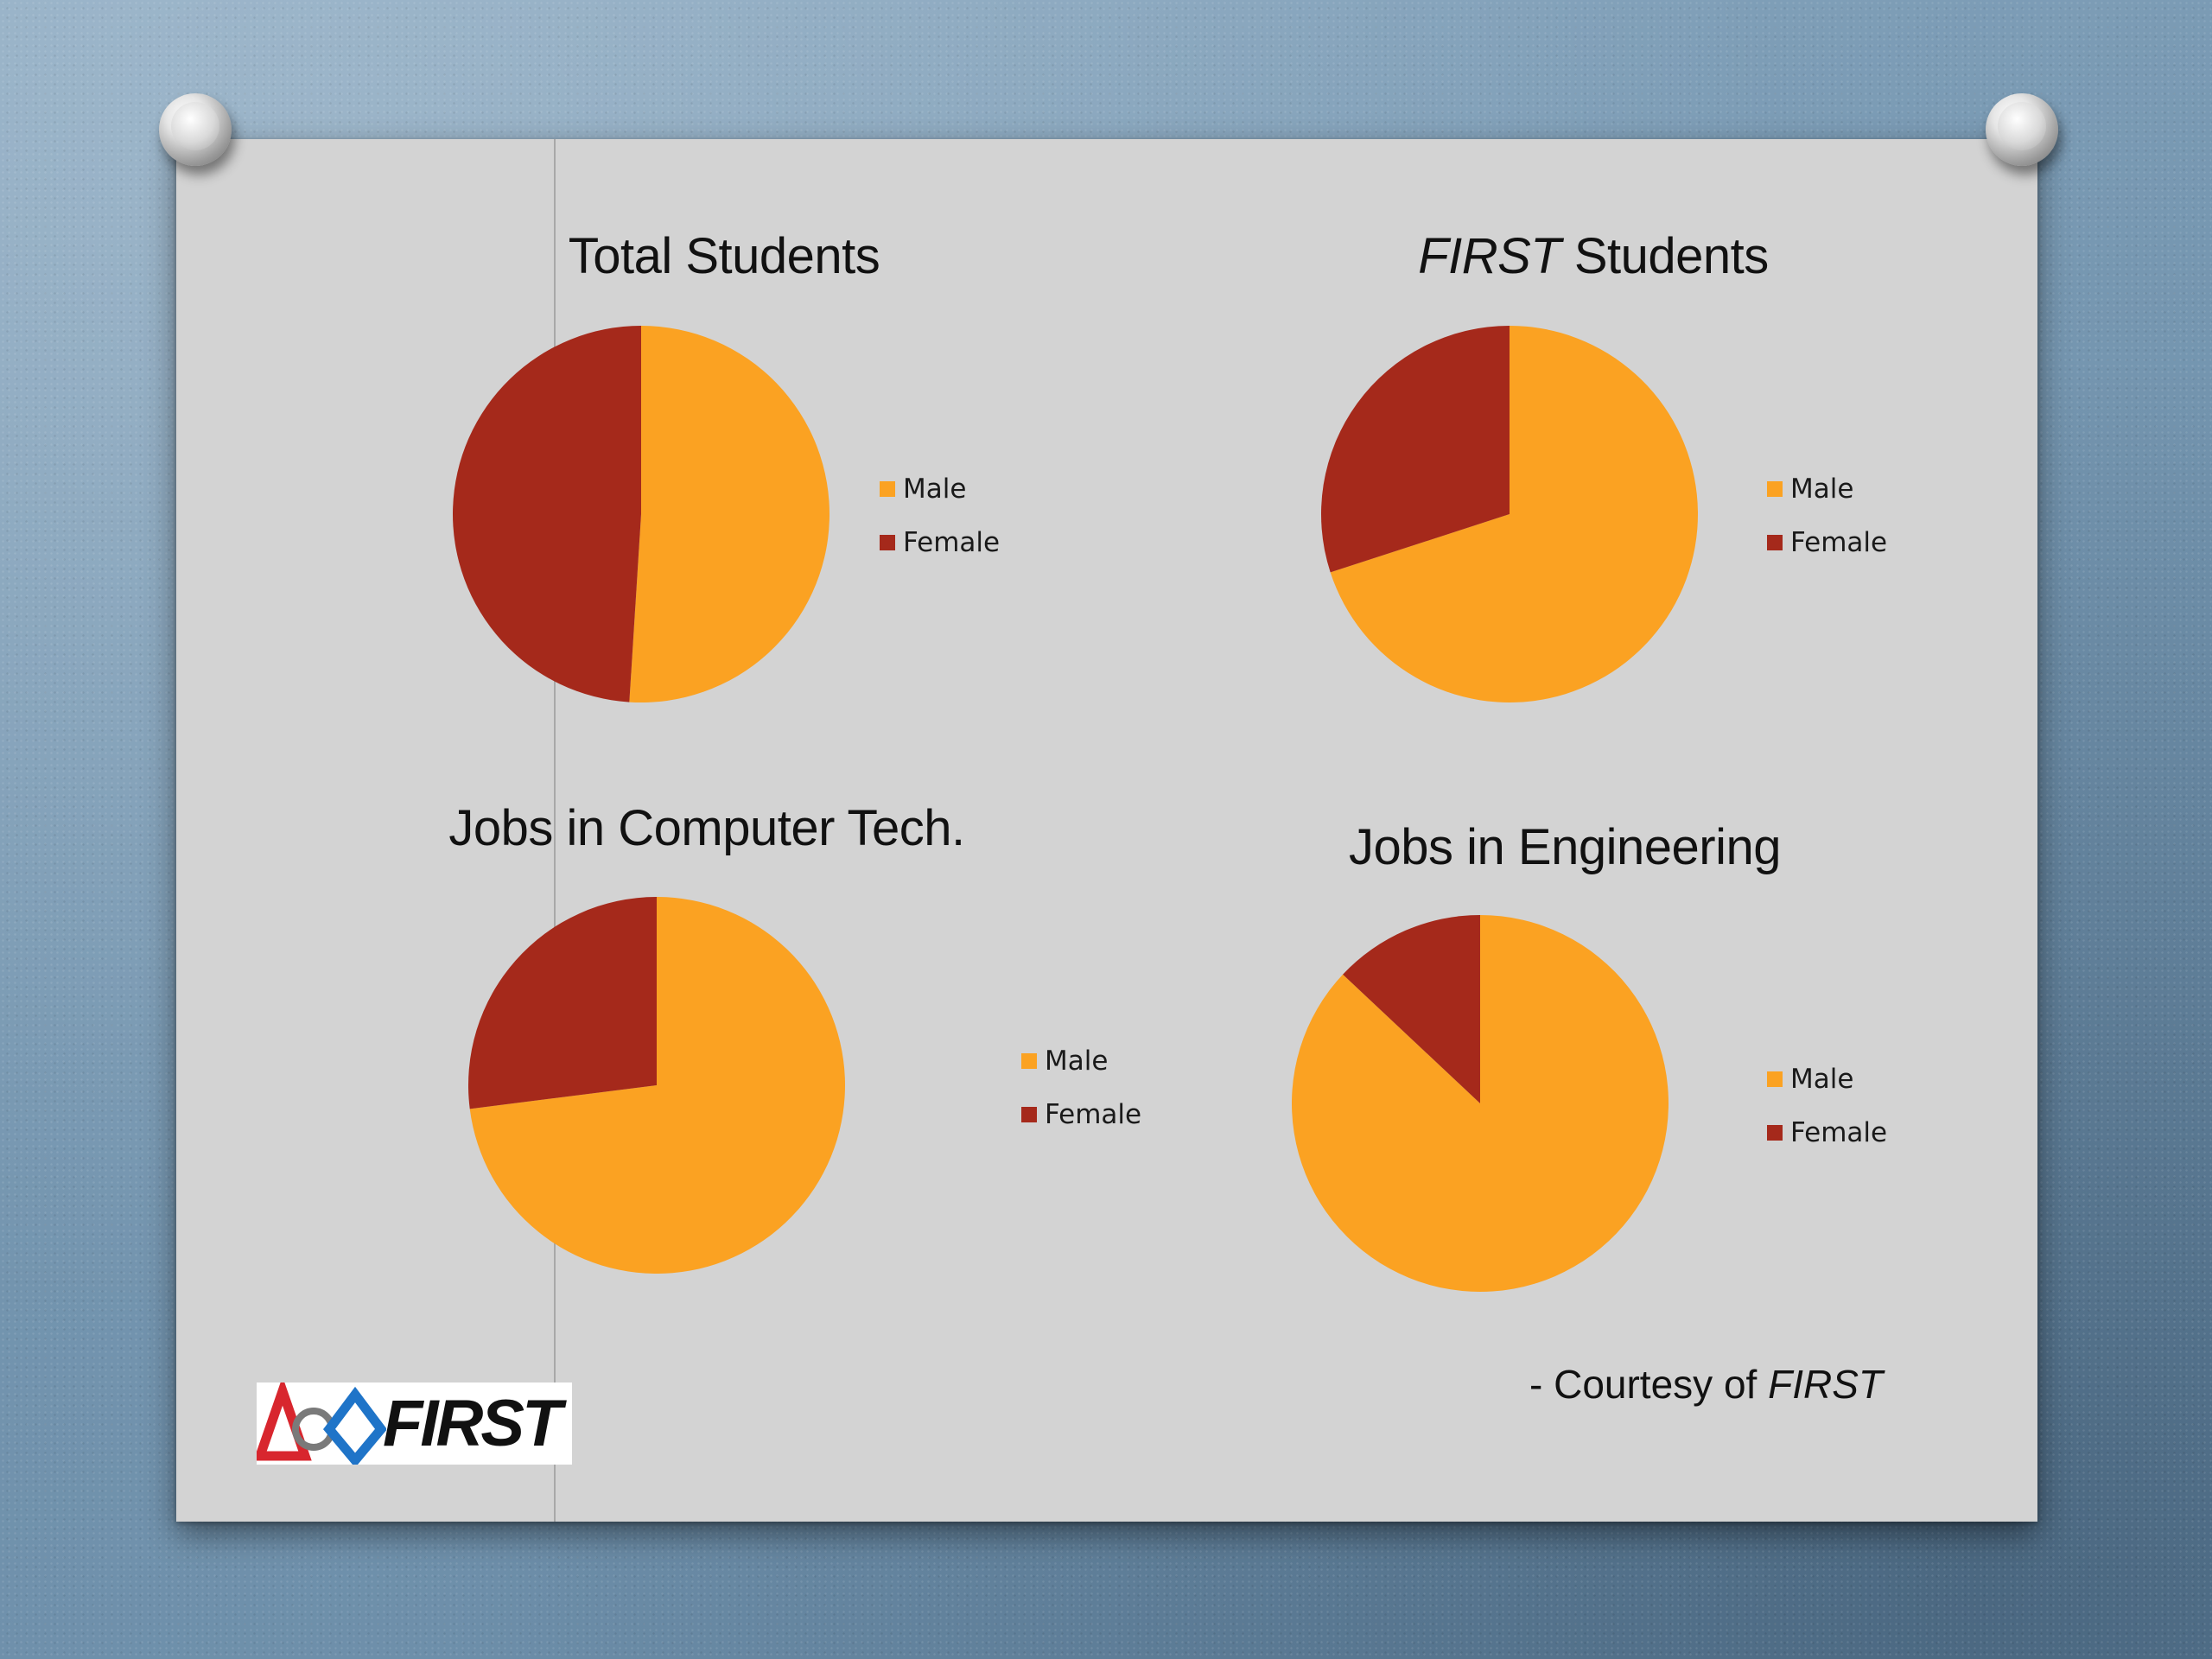 The height and width of the screenshot is (1659, 2212). Describe the element at coordinates (195, 129) in the screenshot. I see `push-pin-left` at that location.